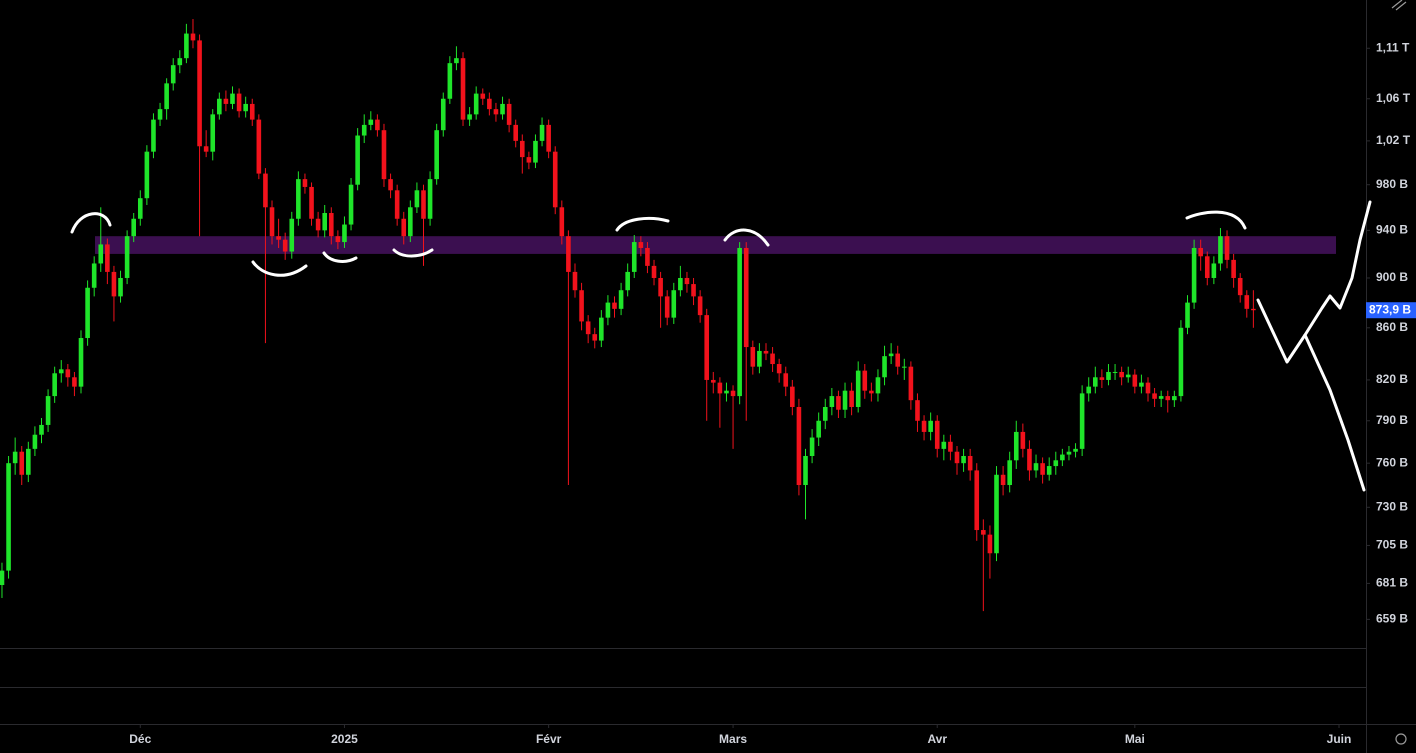 This screenshot has height=753, width=1416. Describe the element at coordinates (1392, 545) in the screenshot. I see `y-tick-label: 705 B` at that location.